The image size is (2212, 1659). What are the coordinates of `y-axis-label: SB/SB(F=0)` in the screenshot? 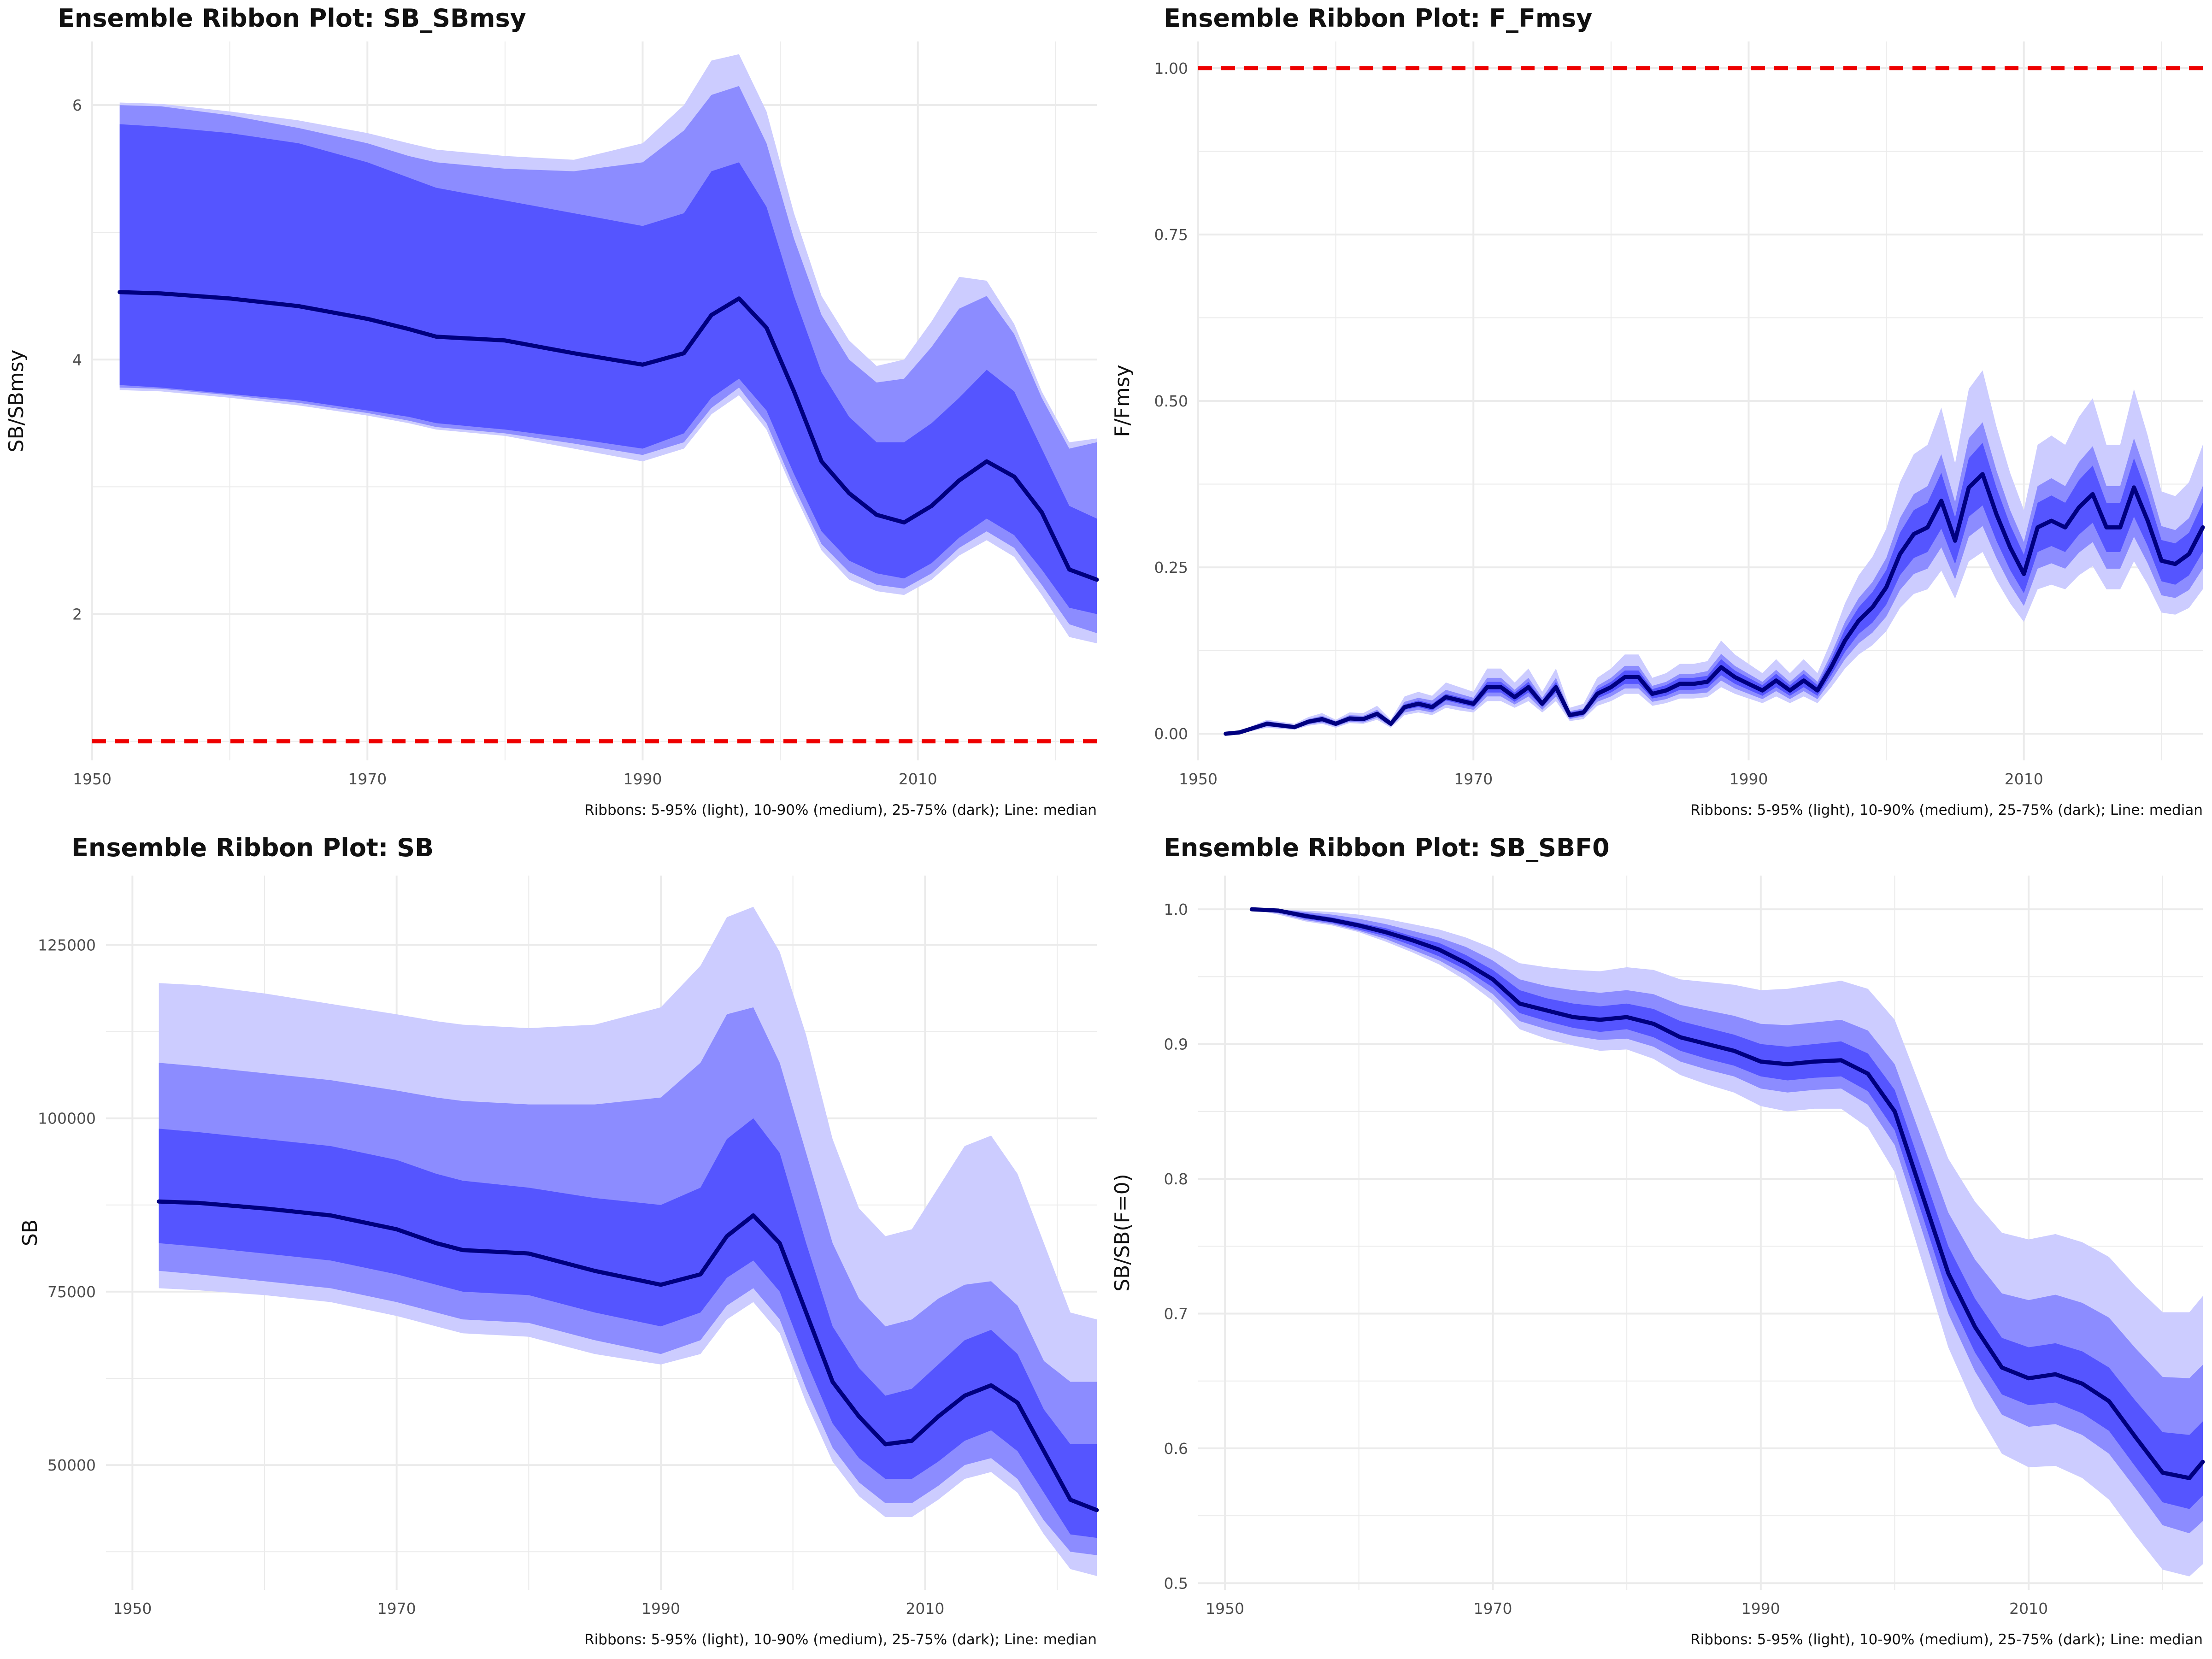 It's located at (1122, 1233).